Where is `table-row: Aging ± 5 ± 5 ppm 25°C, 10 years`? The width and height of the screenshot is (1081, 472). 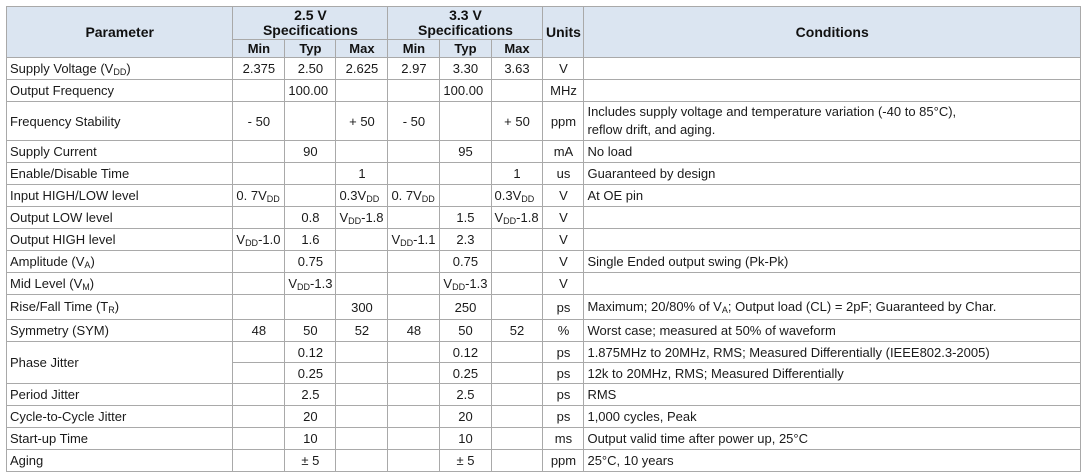 table-row: Aging ± 5 ± 5 ppm 25°C, 10 years is located at coordinates (543, 460).